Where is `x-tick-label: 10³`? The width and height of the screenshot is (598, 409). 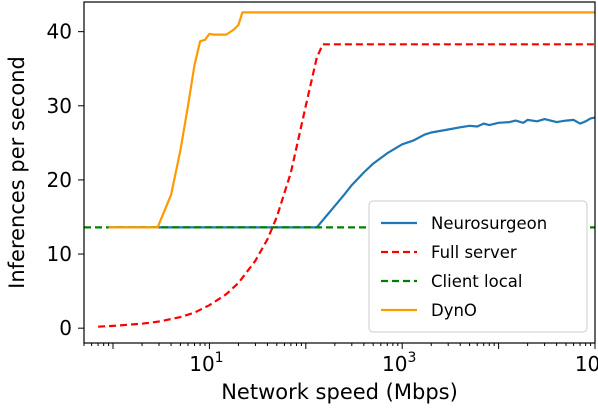
x-tick-label: 10³ is located at coordinates (399, 363).